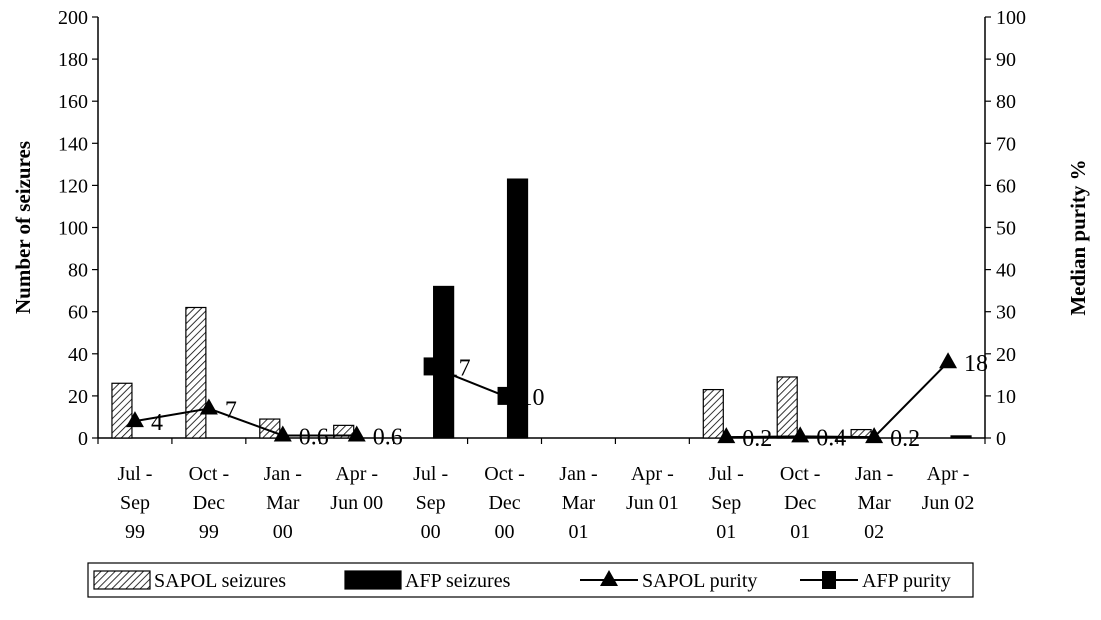 The height and width of the screenshot is (620, 1101). I want to click on y-axis-title: Number of seizures, so click(23, 227).